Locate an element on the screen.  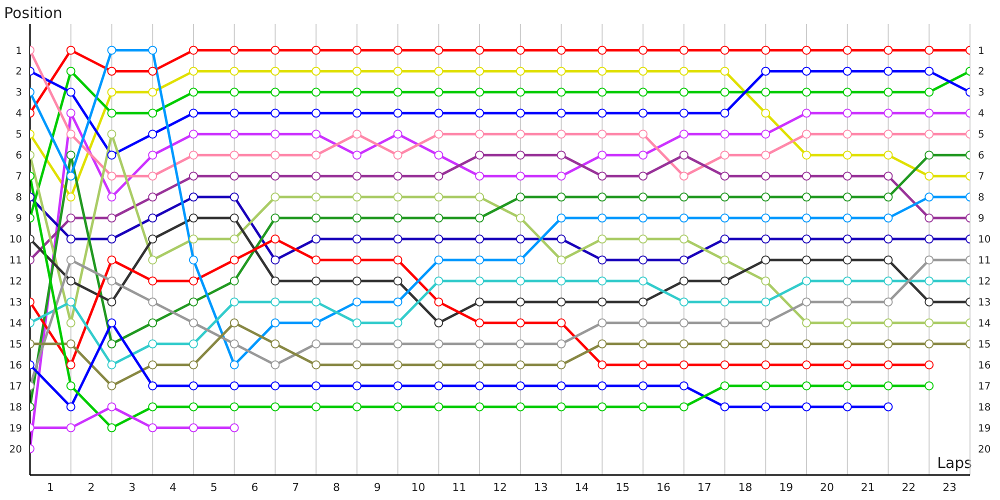
x-tick-label: 10 is located at coordinates (418, 487).